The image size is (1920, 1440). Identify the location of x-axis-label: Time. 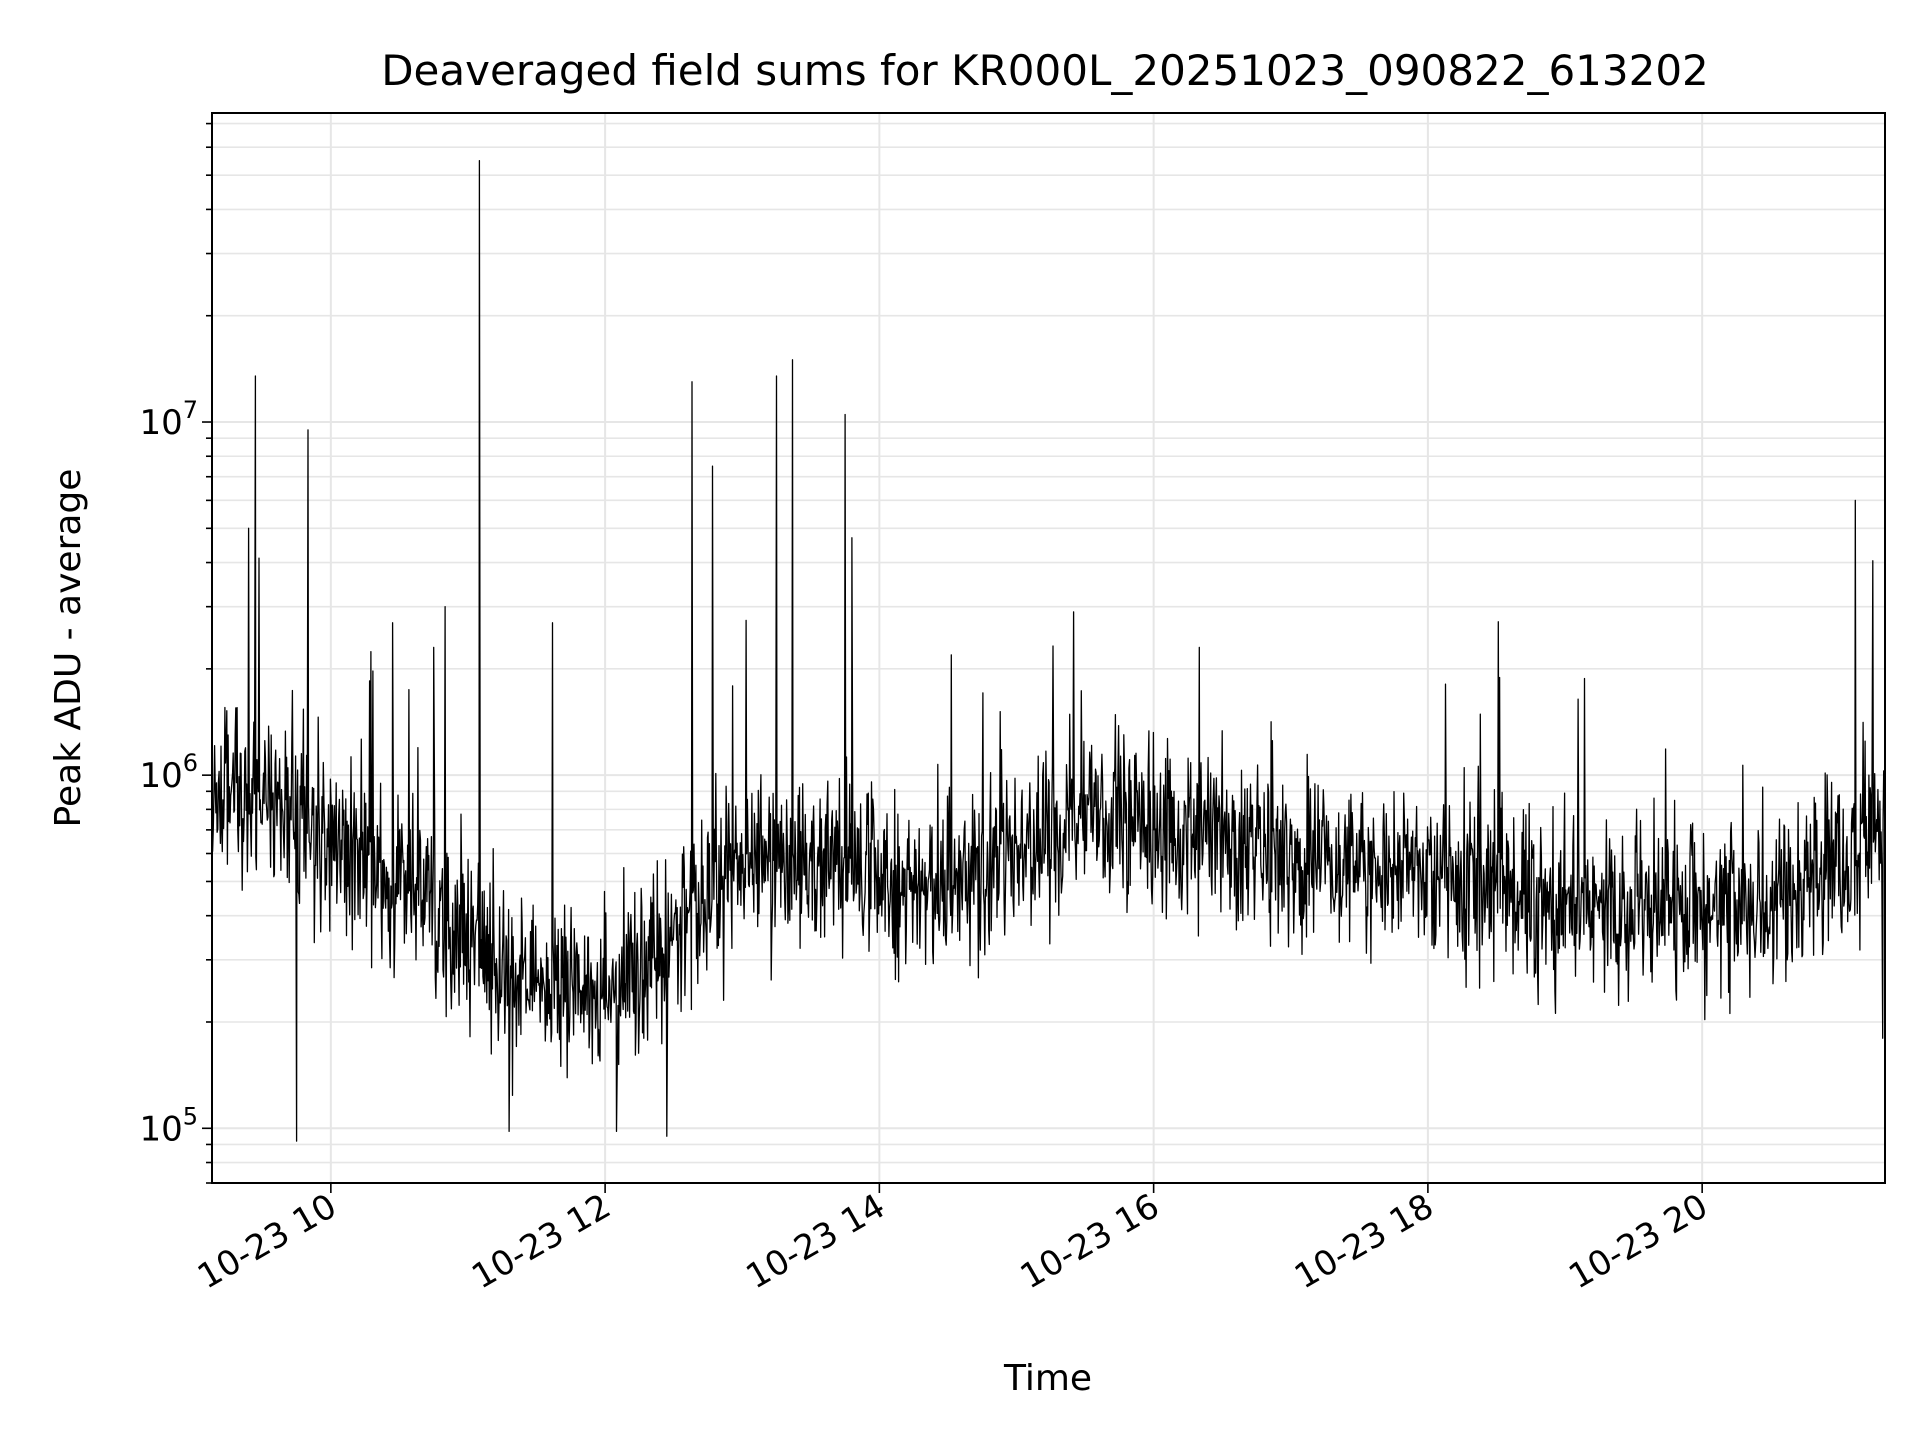
(1047, 1378).